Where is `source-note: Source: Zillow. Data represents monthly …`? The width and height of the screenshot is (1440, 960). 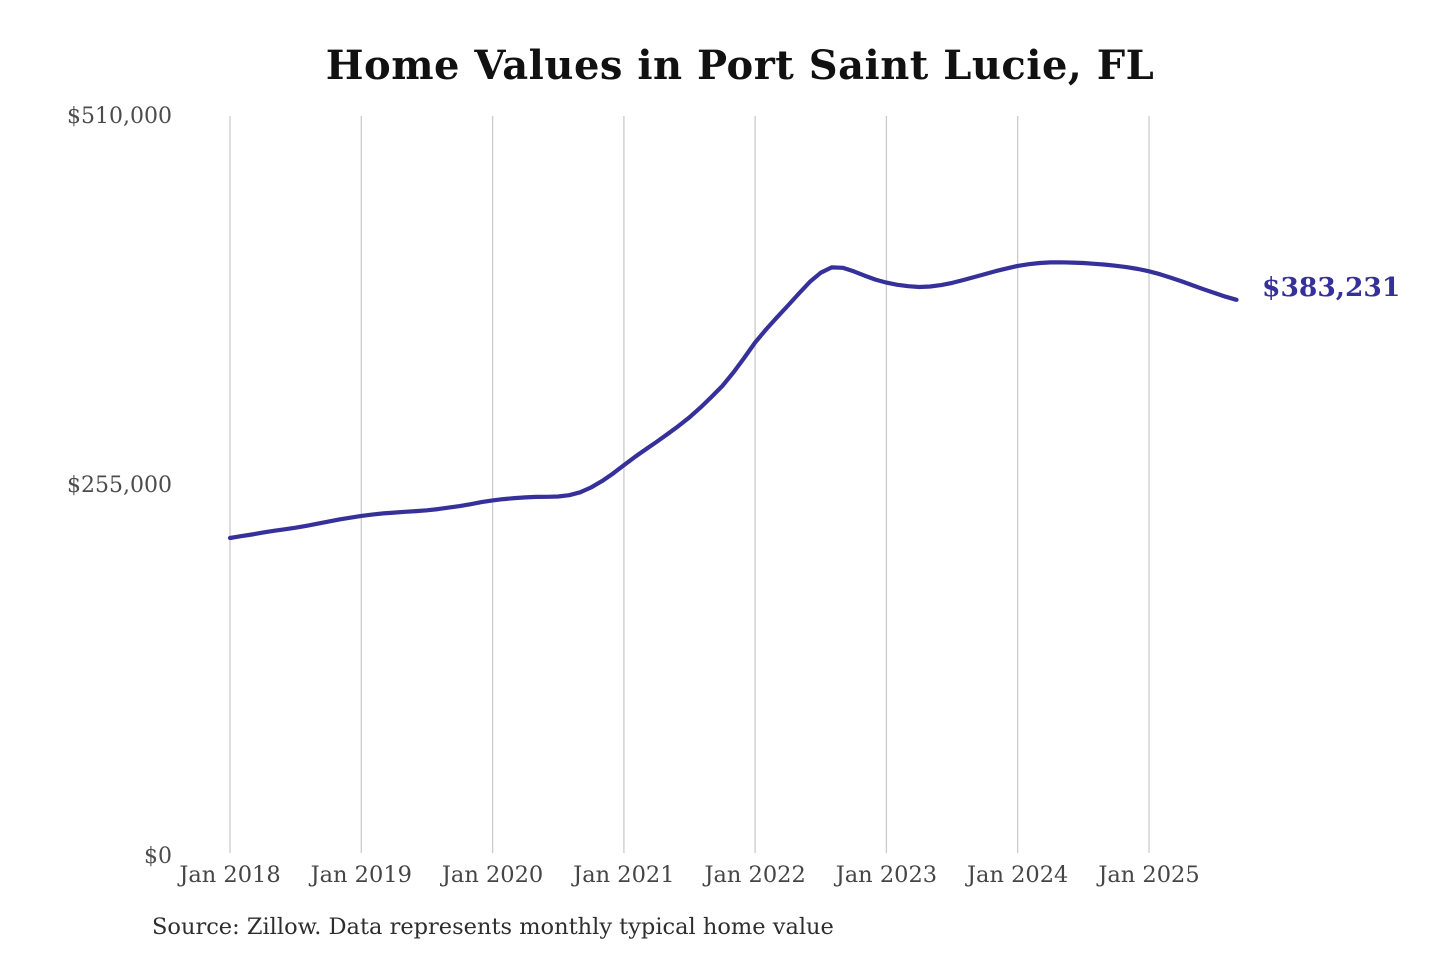 source-note: Source: Zillow. Data represents monthly … is located at coordinates (493, 927).